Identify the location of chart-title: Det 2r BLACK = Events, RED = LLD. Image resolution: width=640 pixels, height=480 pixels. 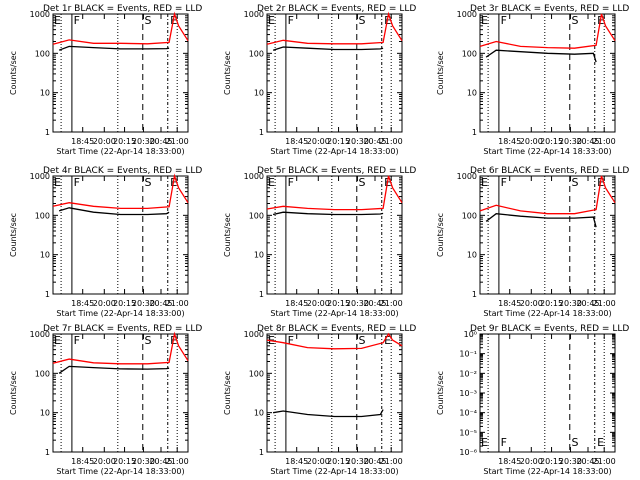
(336, 9).